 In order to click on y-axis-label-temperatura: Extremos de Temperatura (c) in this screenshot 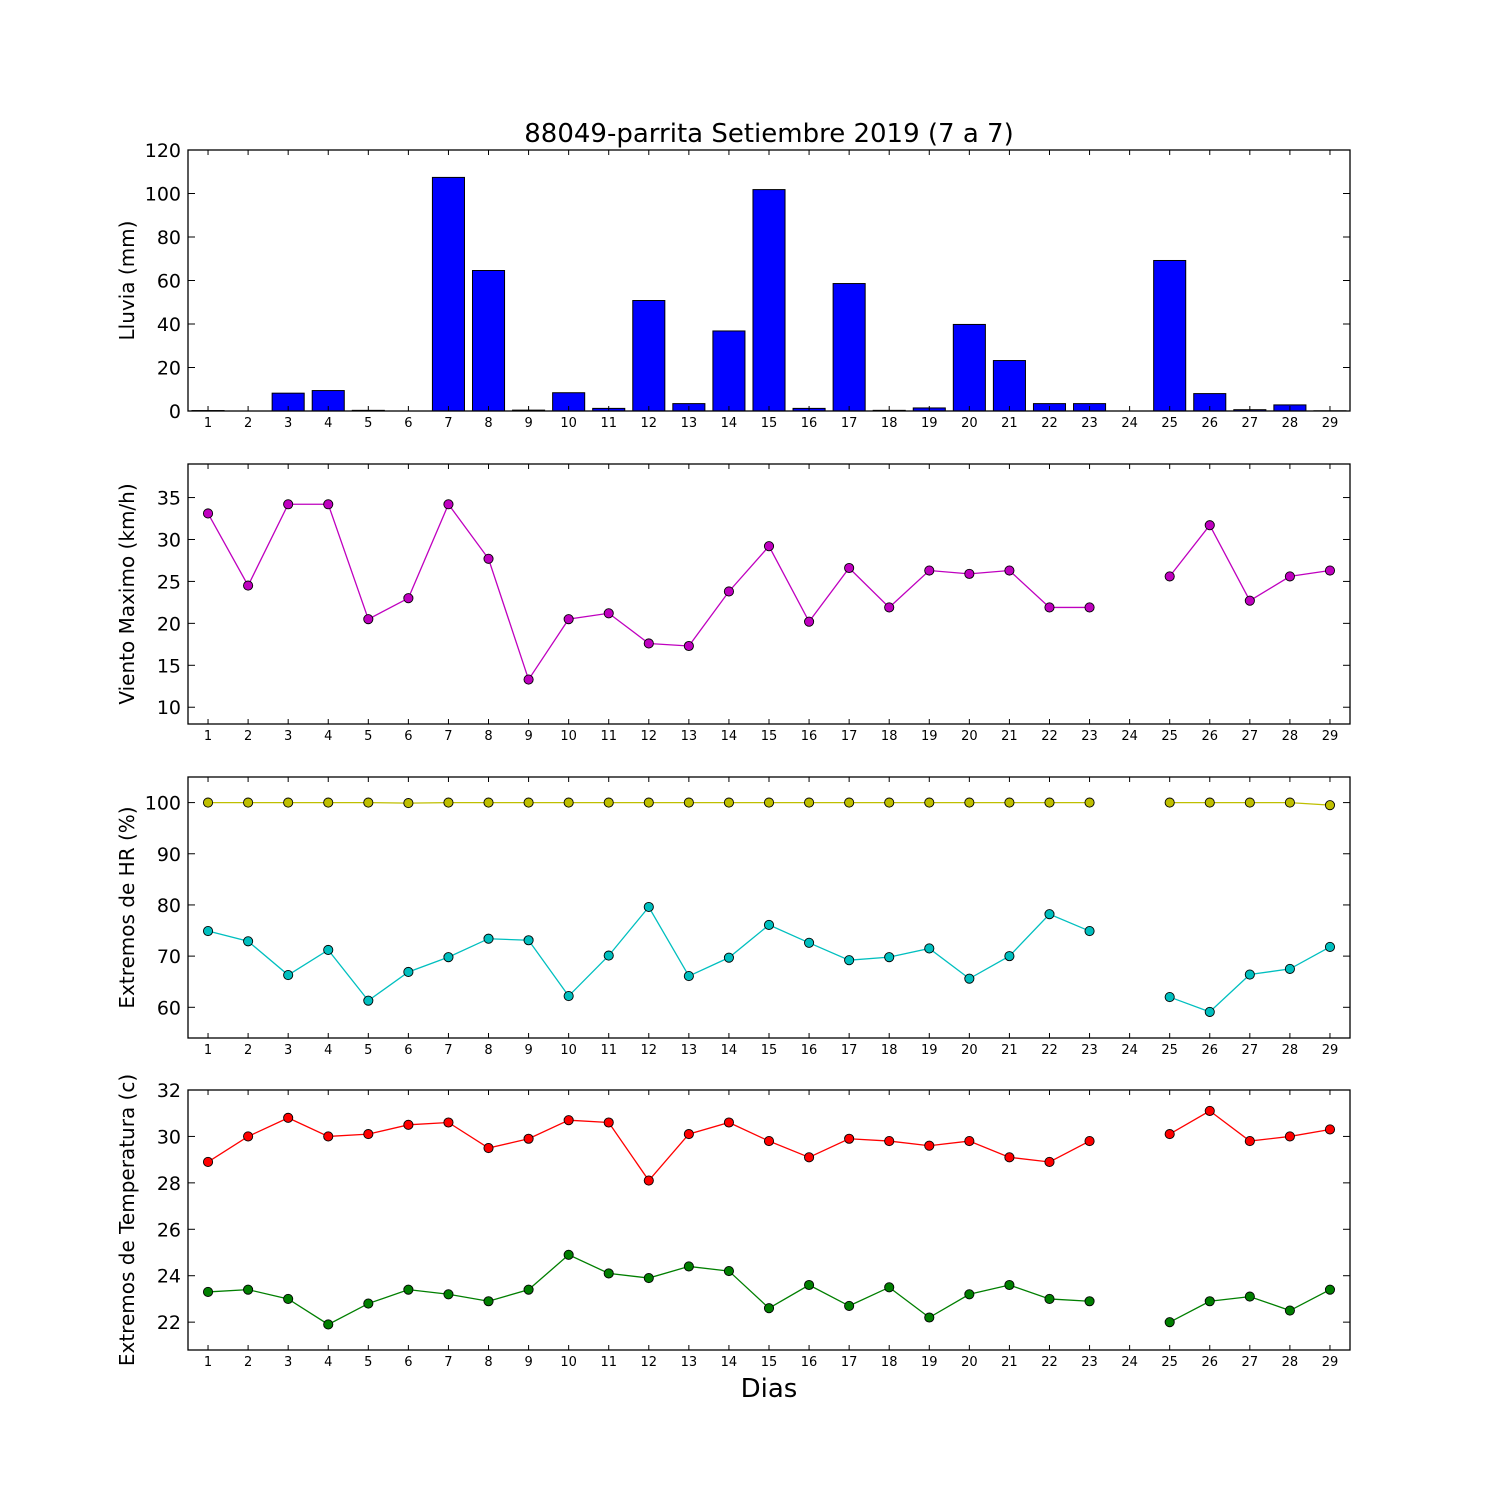, I will do `click(127, 1220)`.